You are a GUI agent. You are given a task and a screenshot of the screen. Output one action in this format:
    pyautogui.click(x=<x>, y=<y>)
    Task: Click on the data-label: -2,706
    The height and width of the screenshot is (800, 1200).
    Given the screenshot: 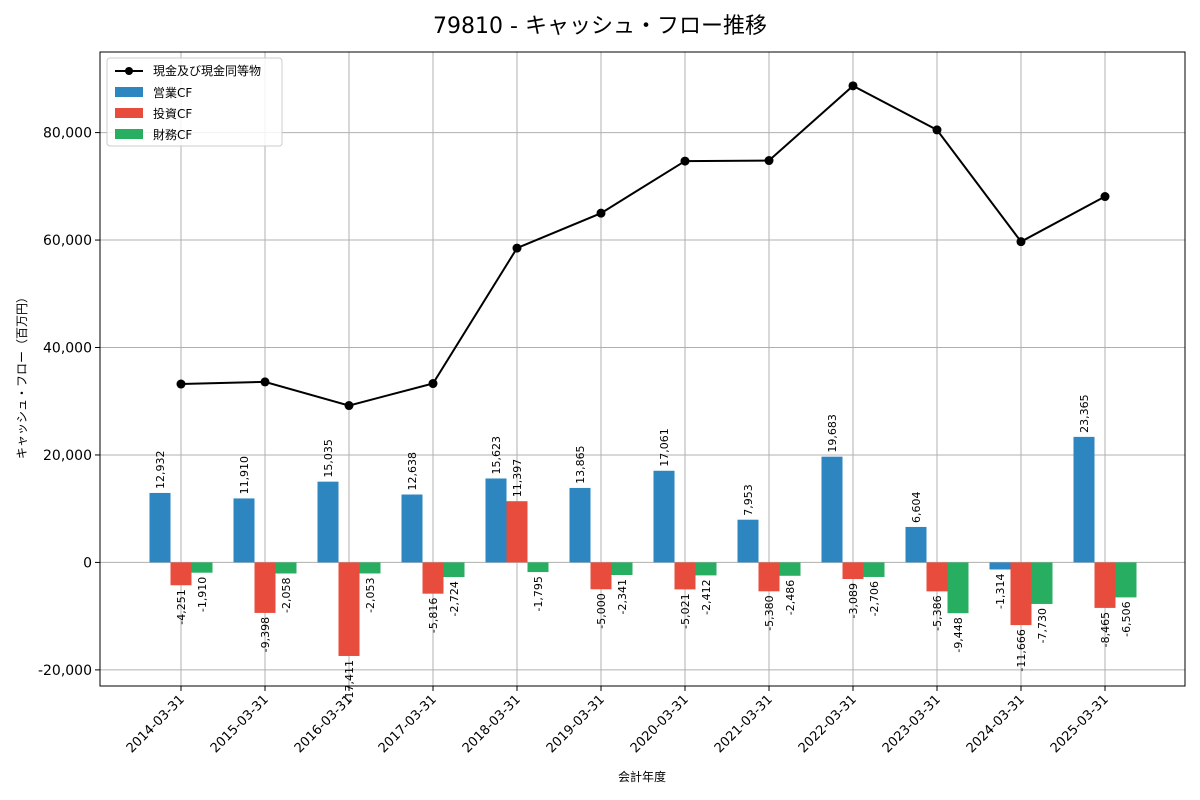 What is the action you would take?
    pyautogui.click(x=874, y=598)
    